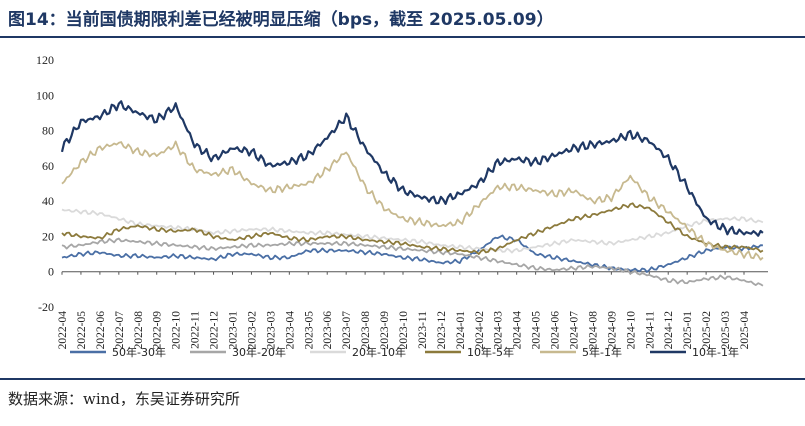  I want to click on x-tick-label: 2025-01, so click(688, 330).